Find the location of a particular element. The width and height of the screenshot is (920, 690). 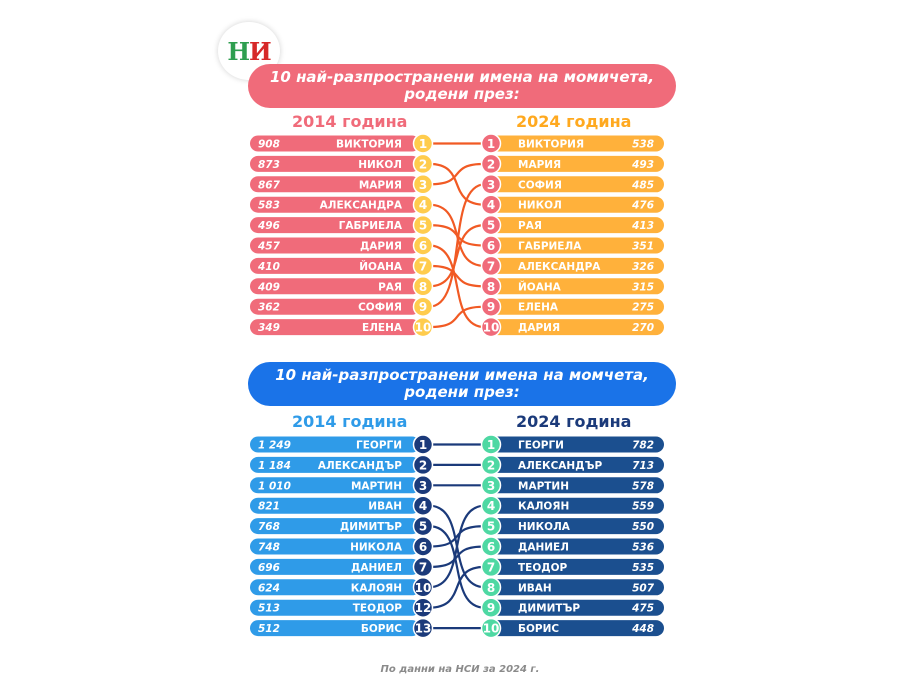

girls-left-rank-4: 4 is located at coordinates (423, 205).